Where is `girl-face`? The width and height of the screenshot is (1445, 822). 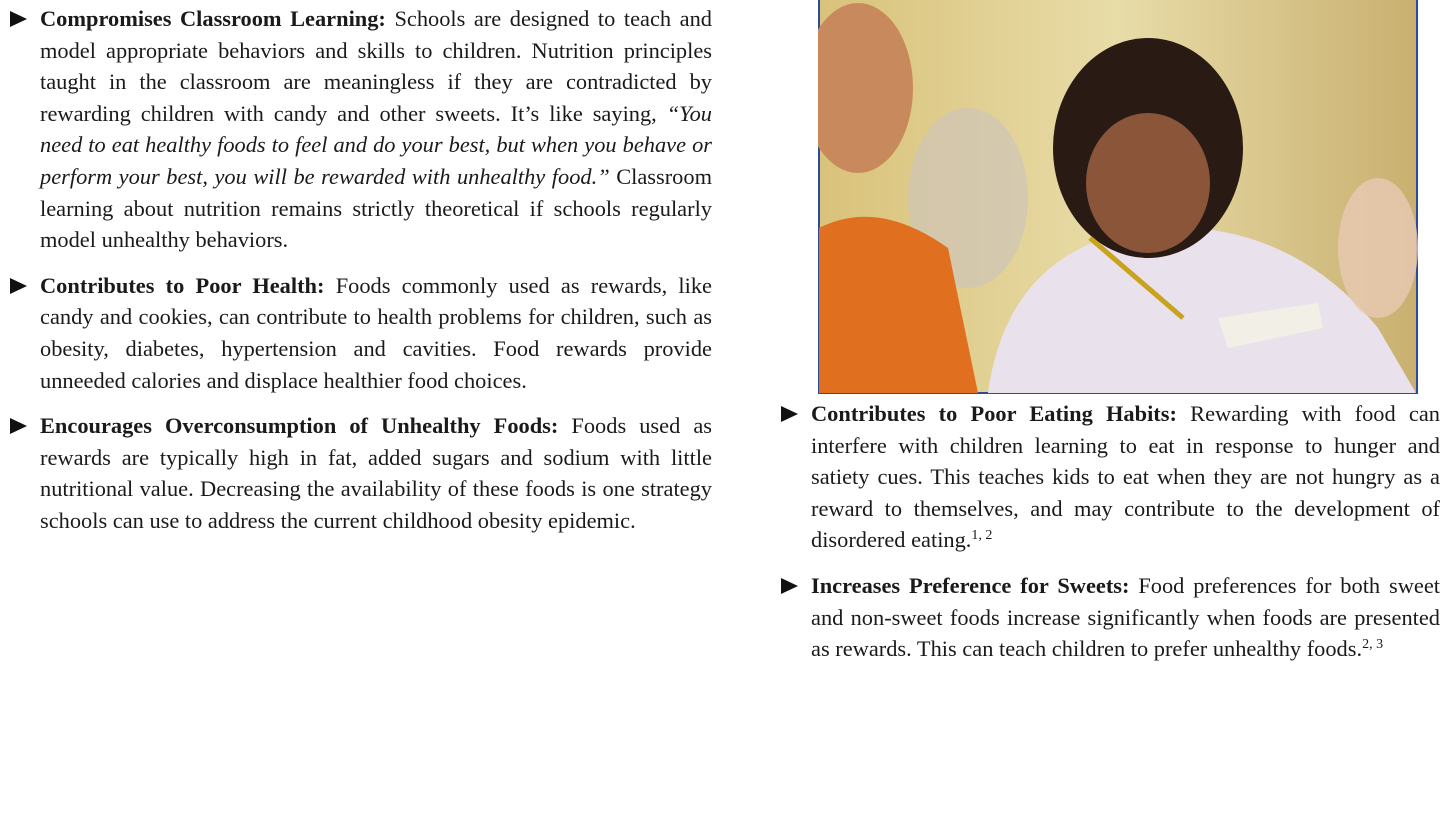
girl-face is located at coordinates (1148, 183).